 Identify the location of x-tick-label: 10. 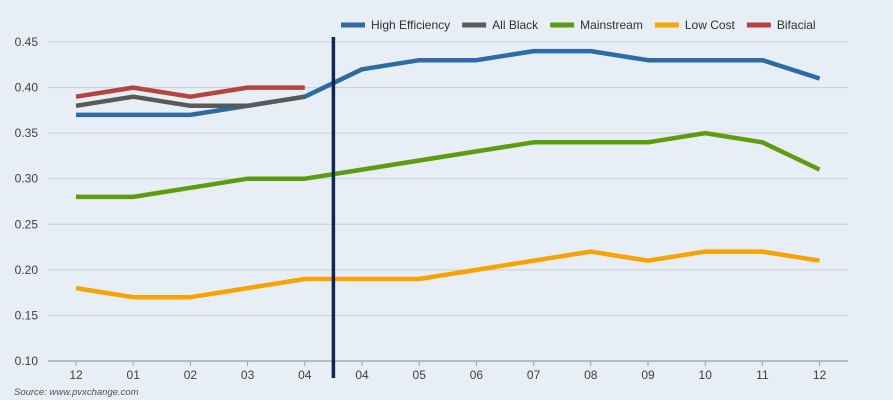
(706, 375).